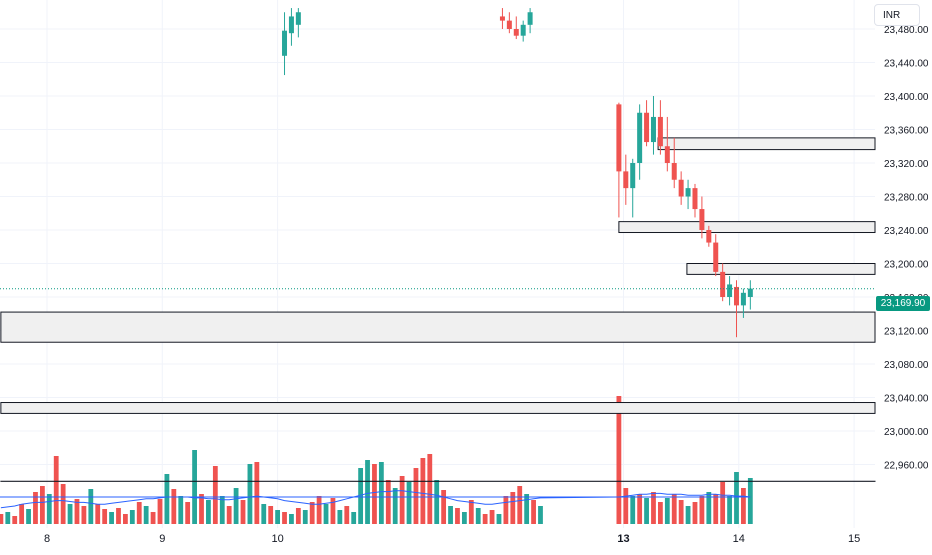 Image resolution: width=932 pixels, height=555 pixels. Describe the element at coordinates (903, 303) in the screenshot. I see `last-price-badge: 23,169.90` at that location.